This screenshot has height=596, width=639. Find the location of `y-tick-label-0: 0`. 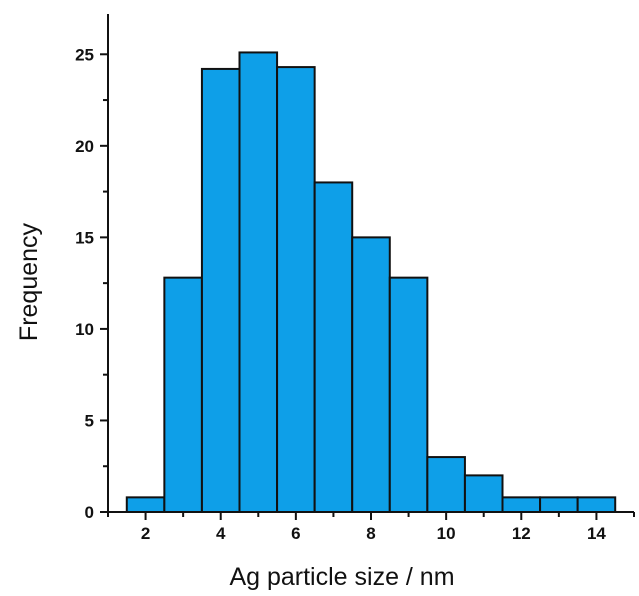

y-tick-label-0: 0 is located at coordinates (89, 512).